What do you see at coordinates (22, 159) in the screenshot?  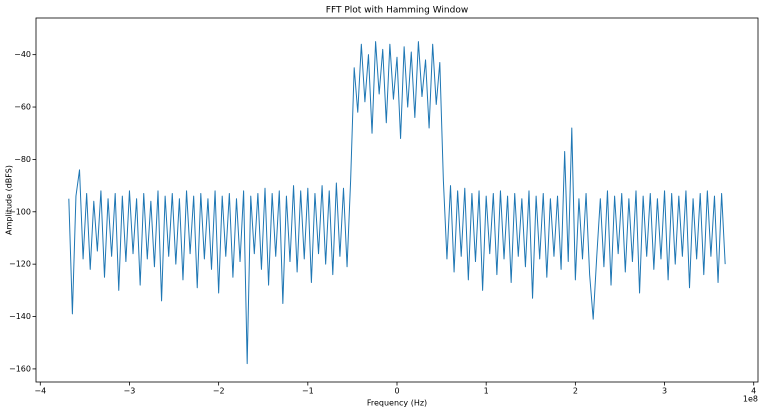 I see `y-tick-label: −80` at bounding box center [22, 159].